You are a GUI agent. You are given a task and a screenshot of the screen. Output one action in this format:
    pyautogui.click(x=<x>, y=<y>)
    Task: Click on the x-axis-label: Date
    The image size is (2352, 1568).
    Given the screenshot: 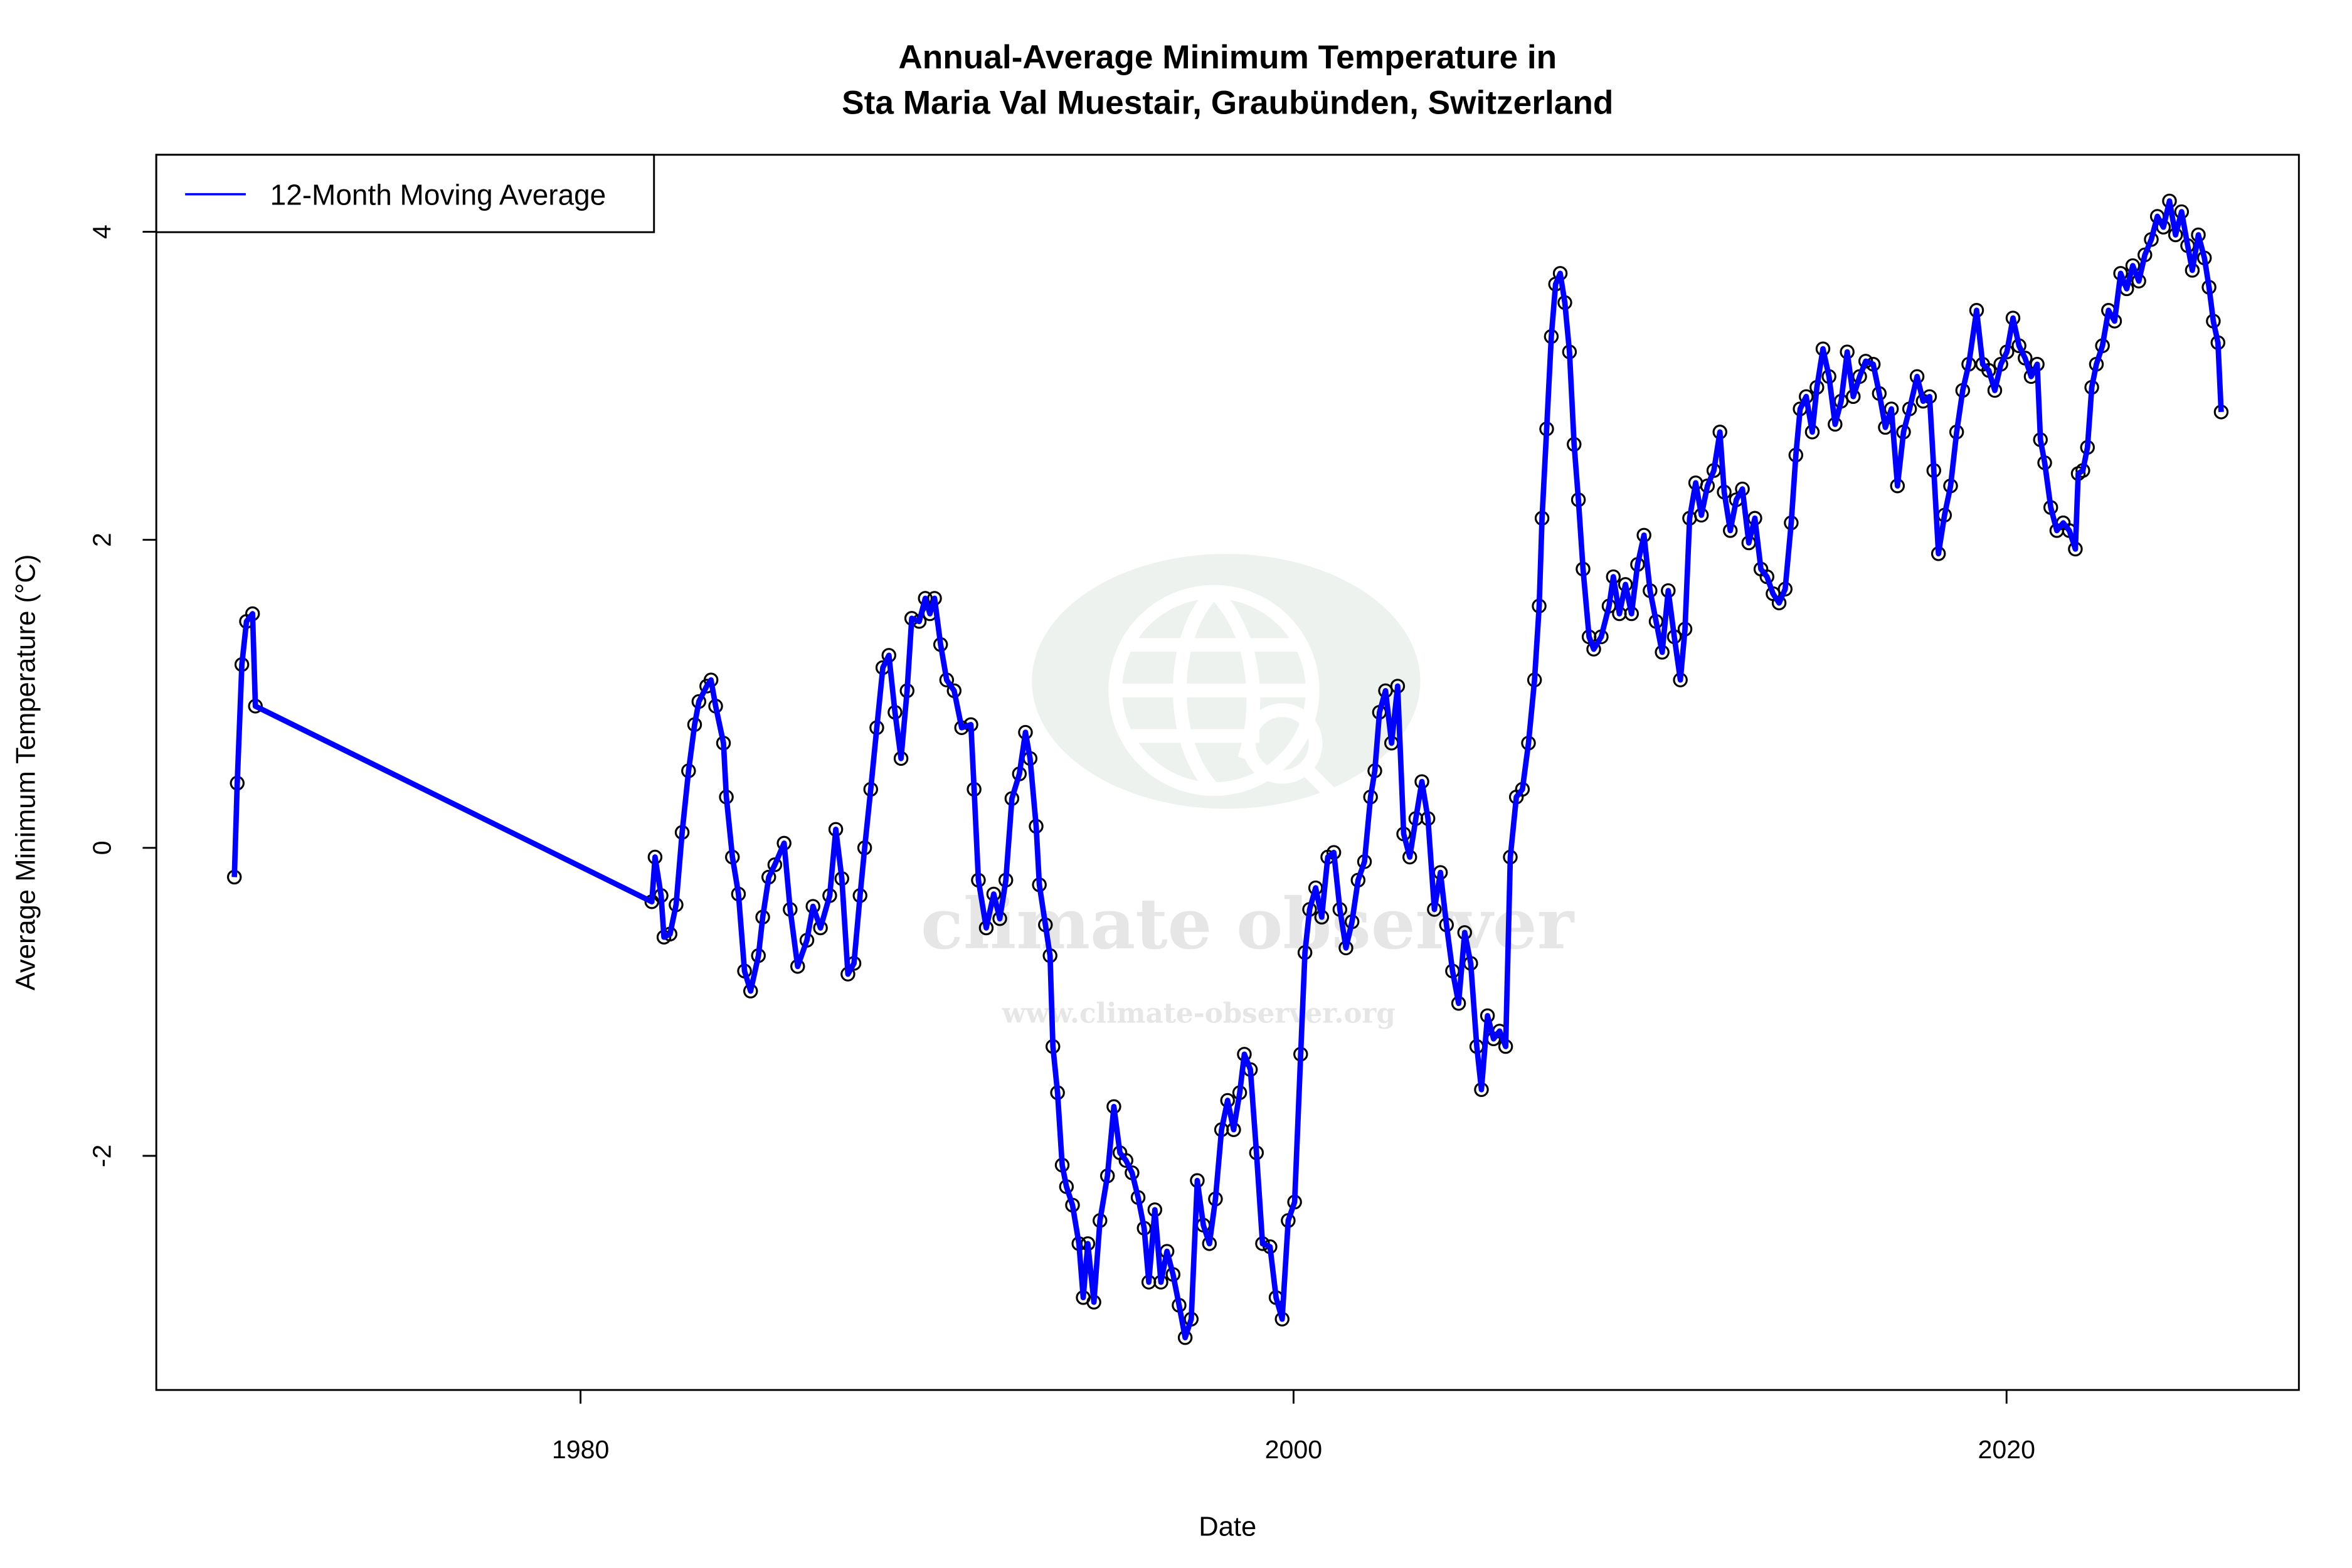 What is the action you would take?
    pyautogui.click(x=1227, y=1527)
    